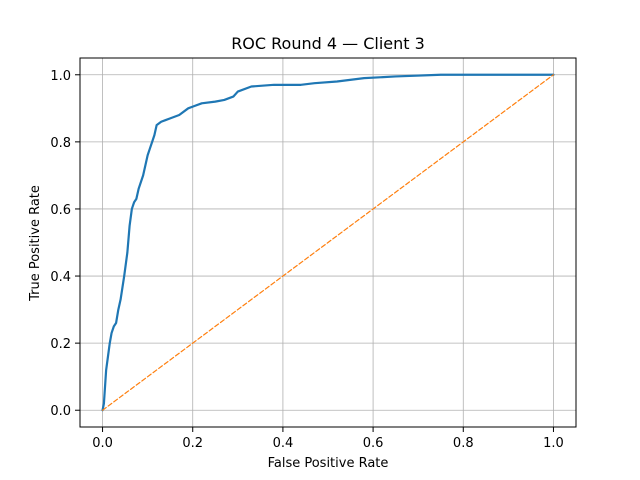 The height and width of the screenshot is (480, 640). What do you see at coordinates (328, 463) in the screenshot?
I see `x-axis-label: False Positive Rate` at bounding box center [328, 463].